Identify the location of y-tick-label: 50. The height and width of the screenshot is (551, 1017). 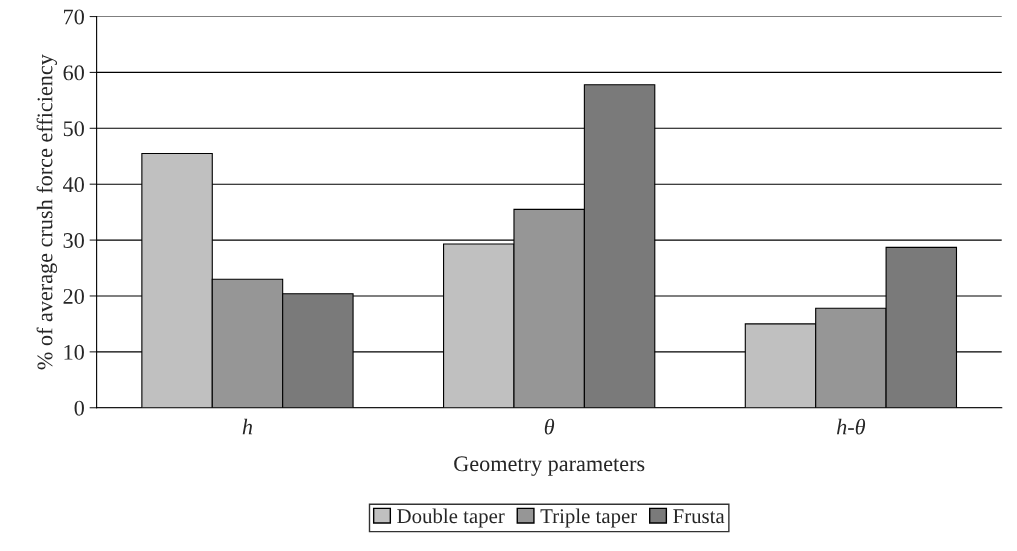
(73, 129).